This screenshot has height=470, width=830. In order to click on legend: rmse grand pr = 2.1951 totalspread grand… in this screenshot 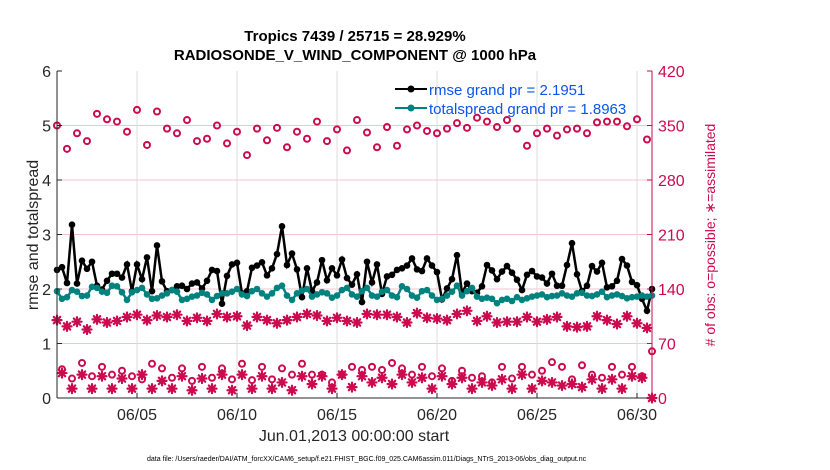, I will do `click(510, 100)`.